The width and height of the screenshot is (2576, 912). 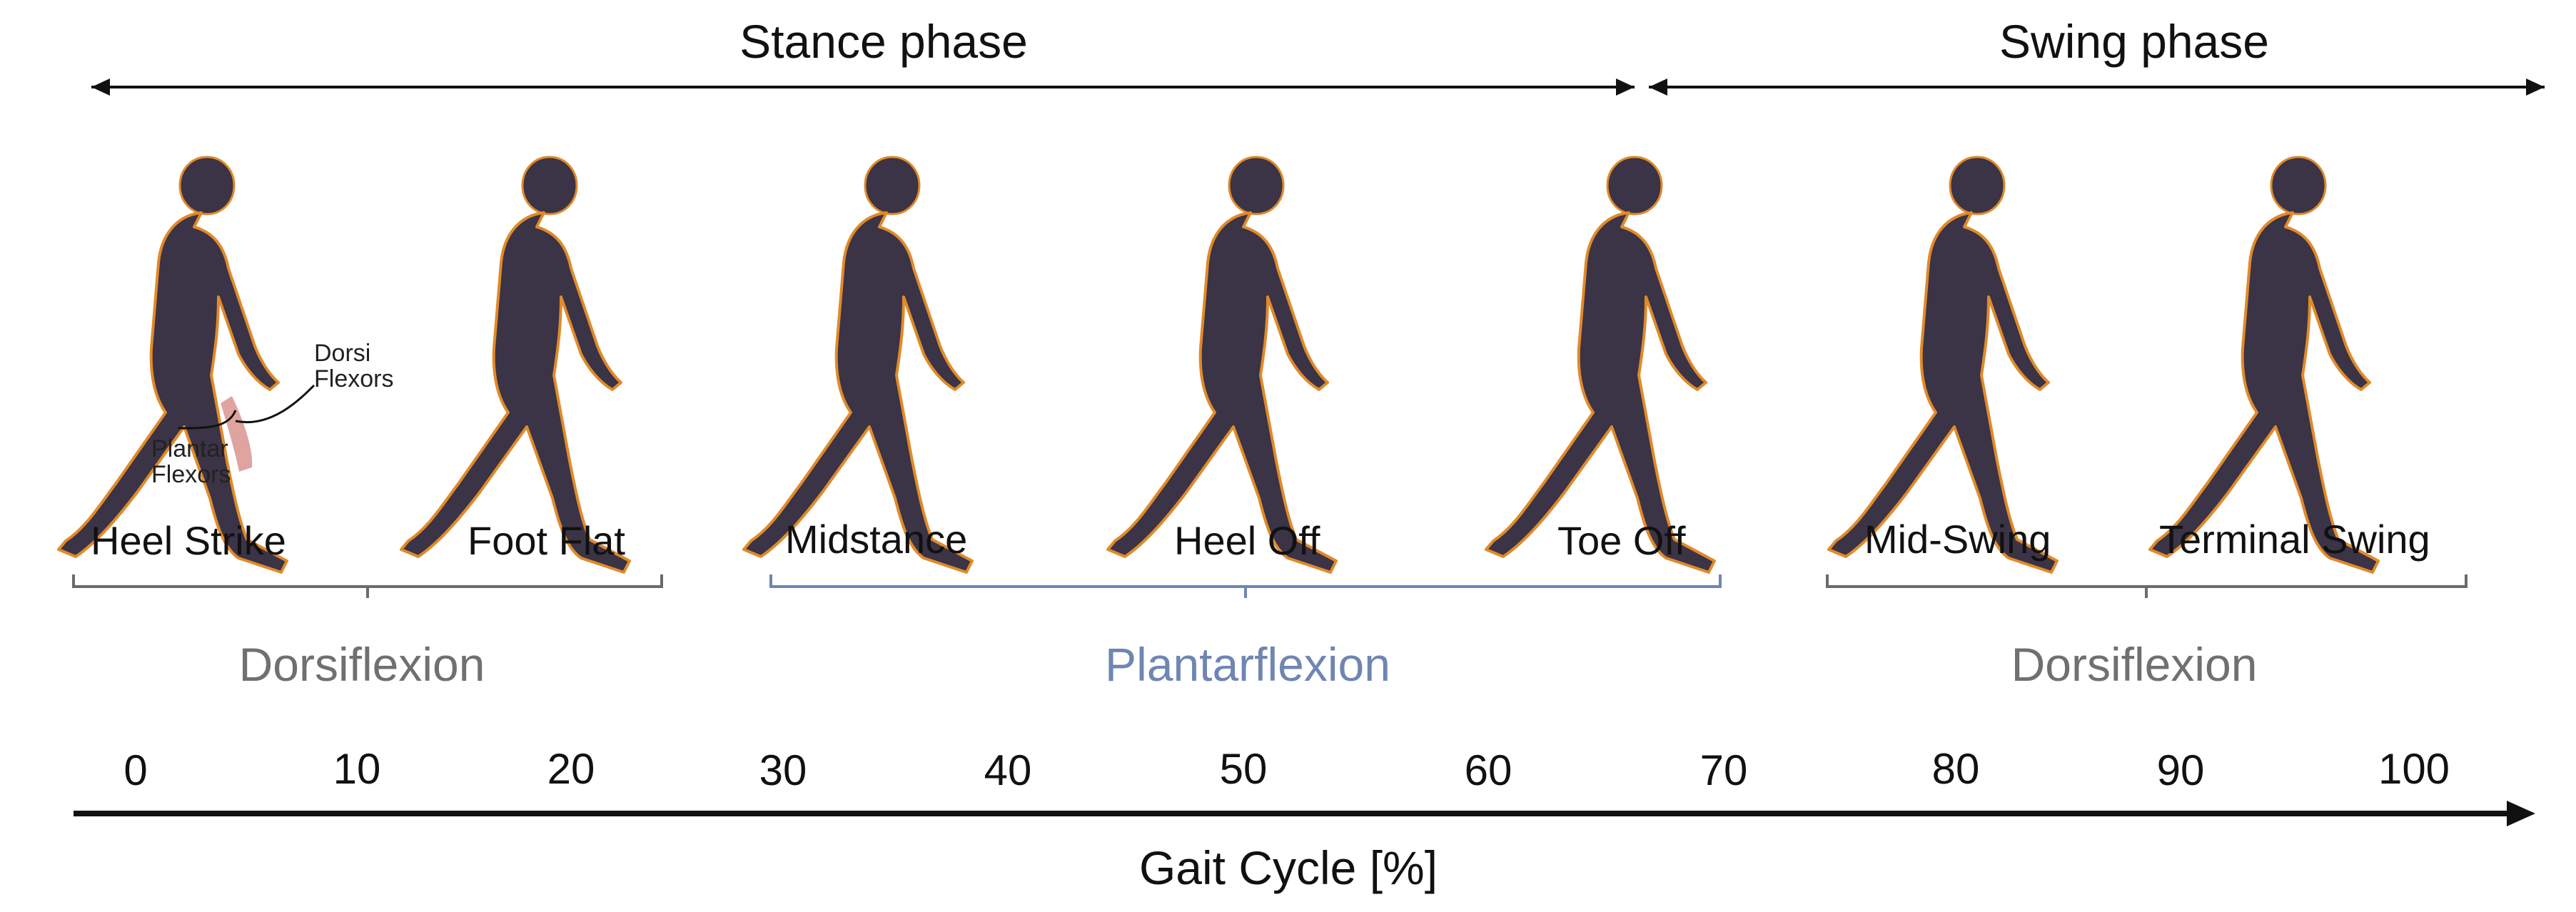 What do you see at coordinates (2414, 769) in the screenshot?
I see `axis-tick-100: 100` at bounding box center [2414, 769].